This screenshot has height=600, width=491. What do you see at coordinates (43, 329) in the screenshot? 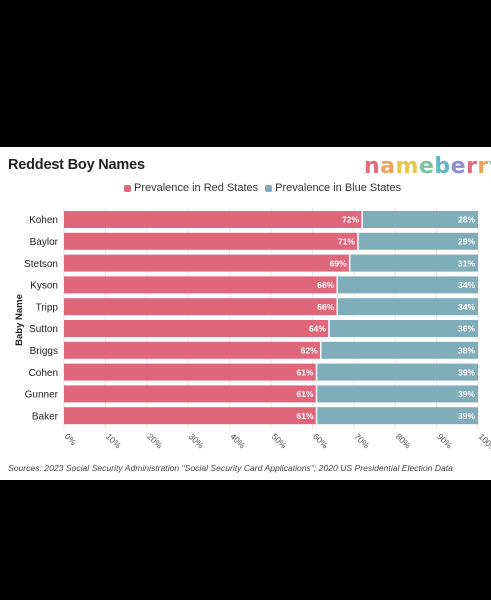
I see `category-label: Sutton` at bounding box center [43, 329].